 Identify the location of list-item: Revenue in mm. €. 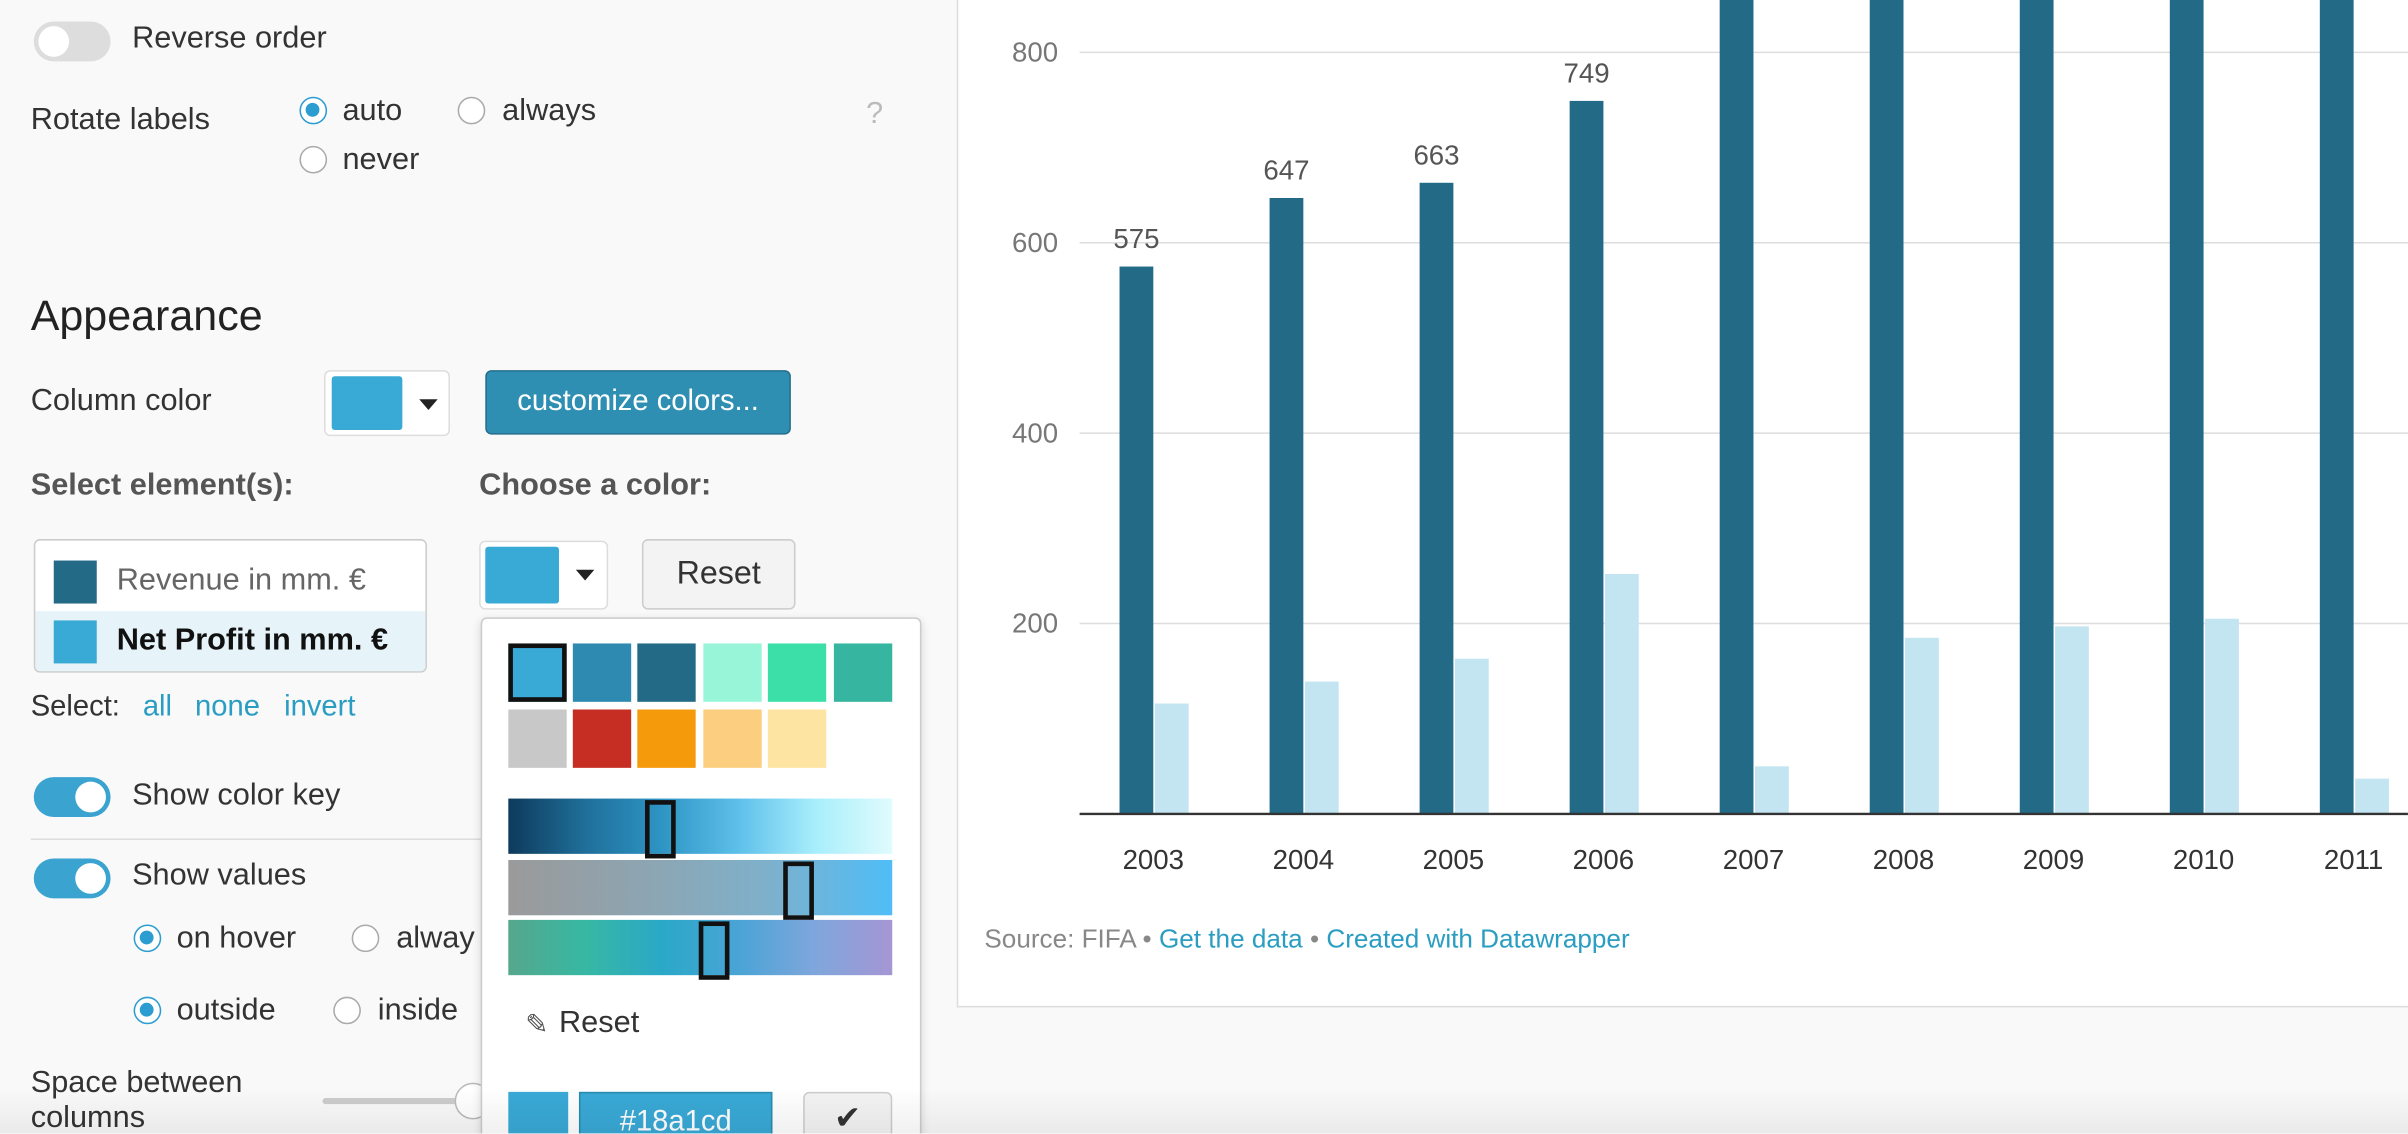
(241, 580).